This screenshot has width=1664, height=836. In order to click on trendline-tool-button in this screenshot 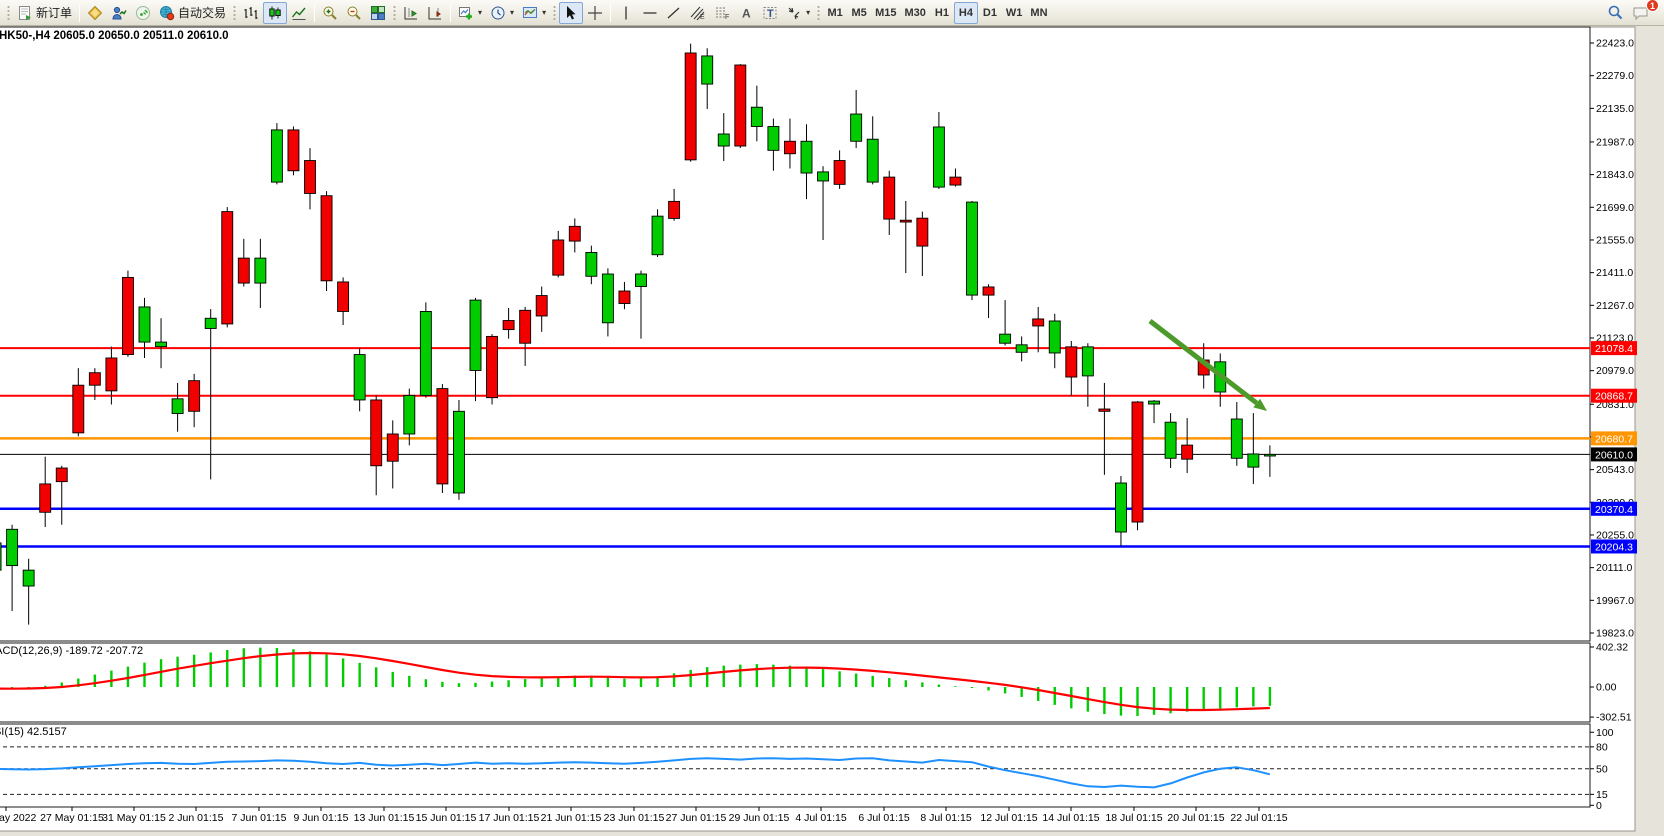, I will do `click(674, 13)`.